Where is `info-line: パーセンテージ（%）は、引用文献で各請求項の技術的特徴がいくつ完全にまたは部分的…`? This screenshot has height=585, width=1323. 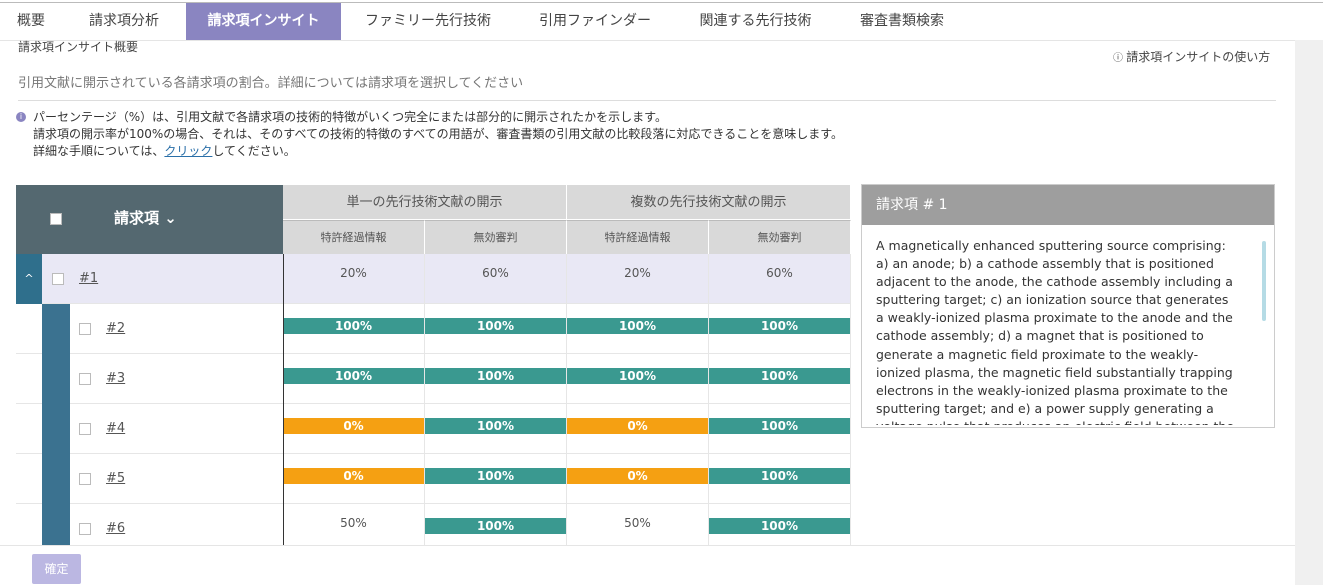 info-line: パーセンテージ（%）は、引用文献で各請求項の技術的特徴がいくつ完全にまたは部分的… is located at coordinates (350, 117).